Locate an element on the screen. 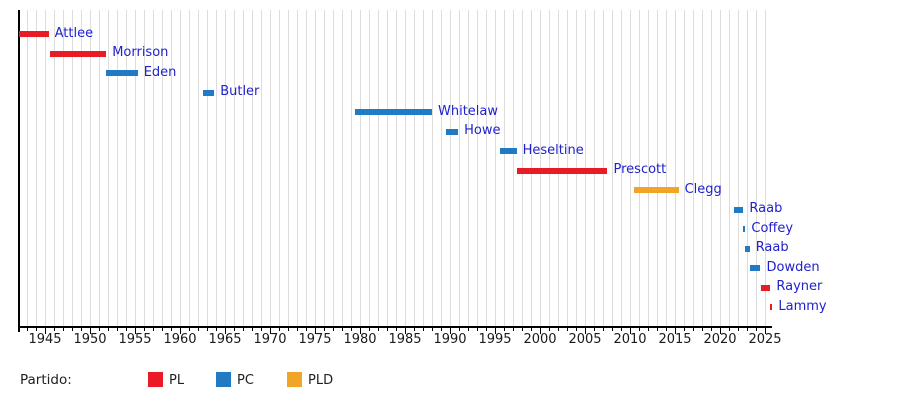 This screenshot has height=405, width=900. person-label: Prescott is located at coordinates (640, 169).